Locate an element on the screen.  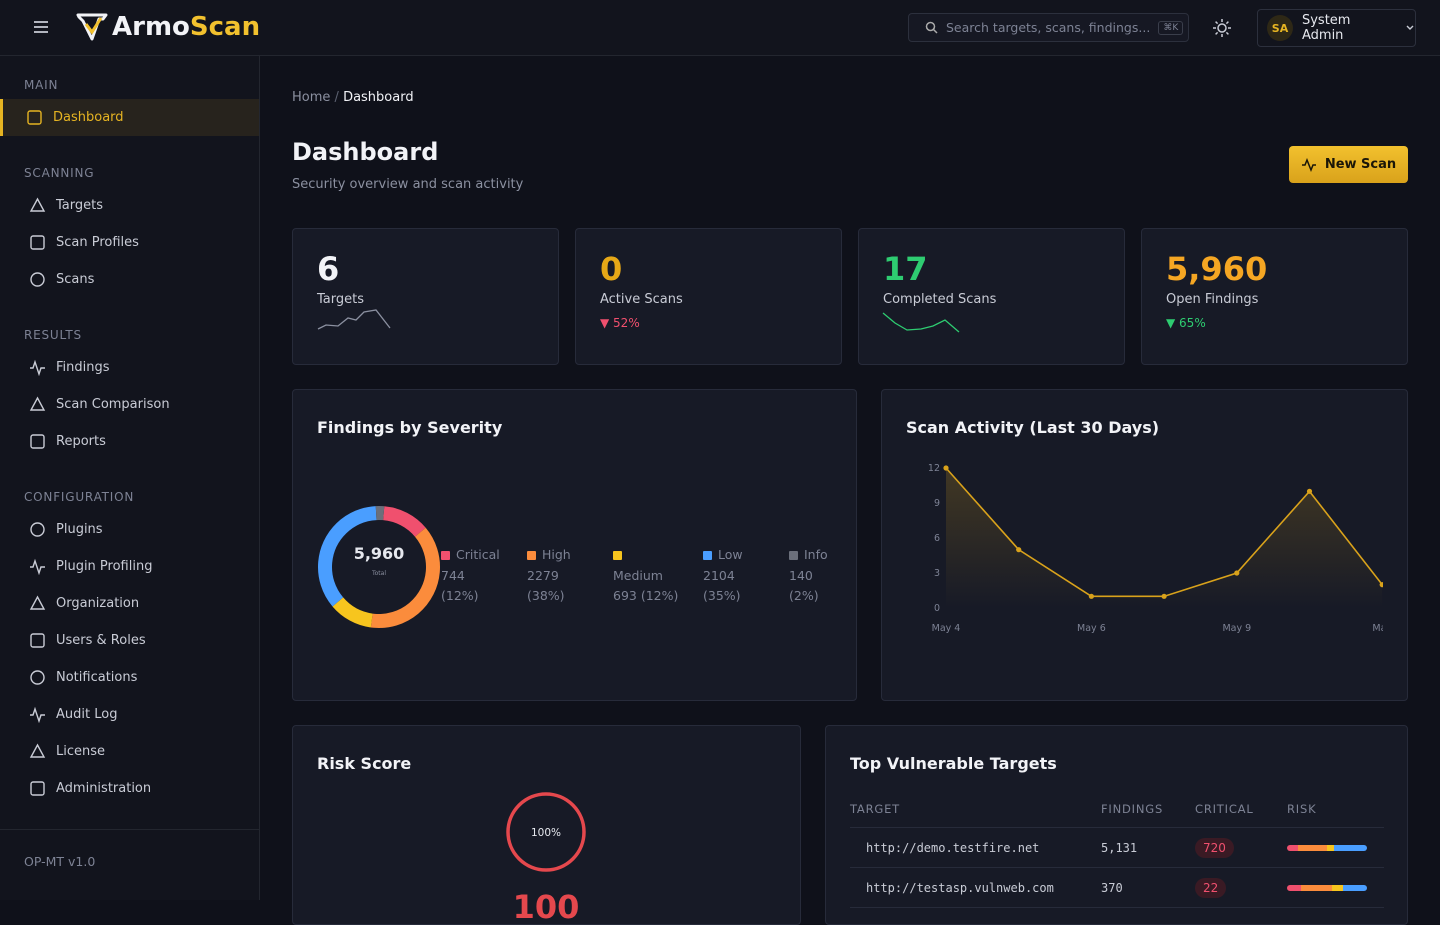
table-header: TARGET FINDINGS CRITICAL RISK is located at coordinates (1117, 809).